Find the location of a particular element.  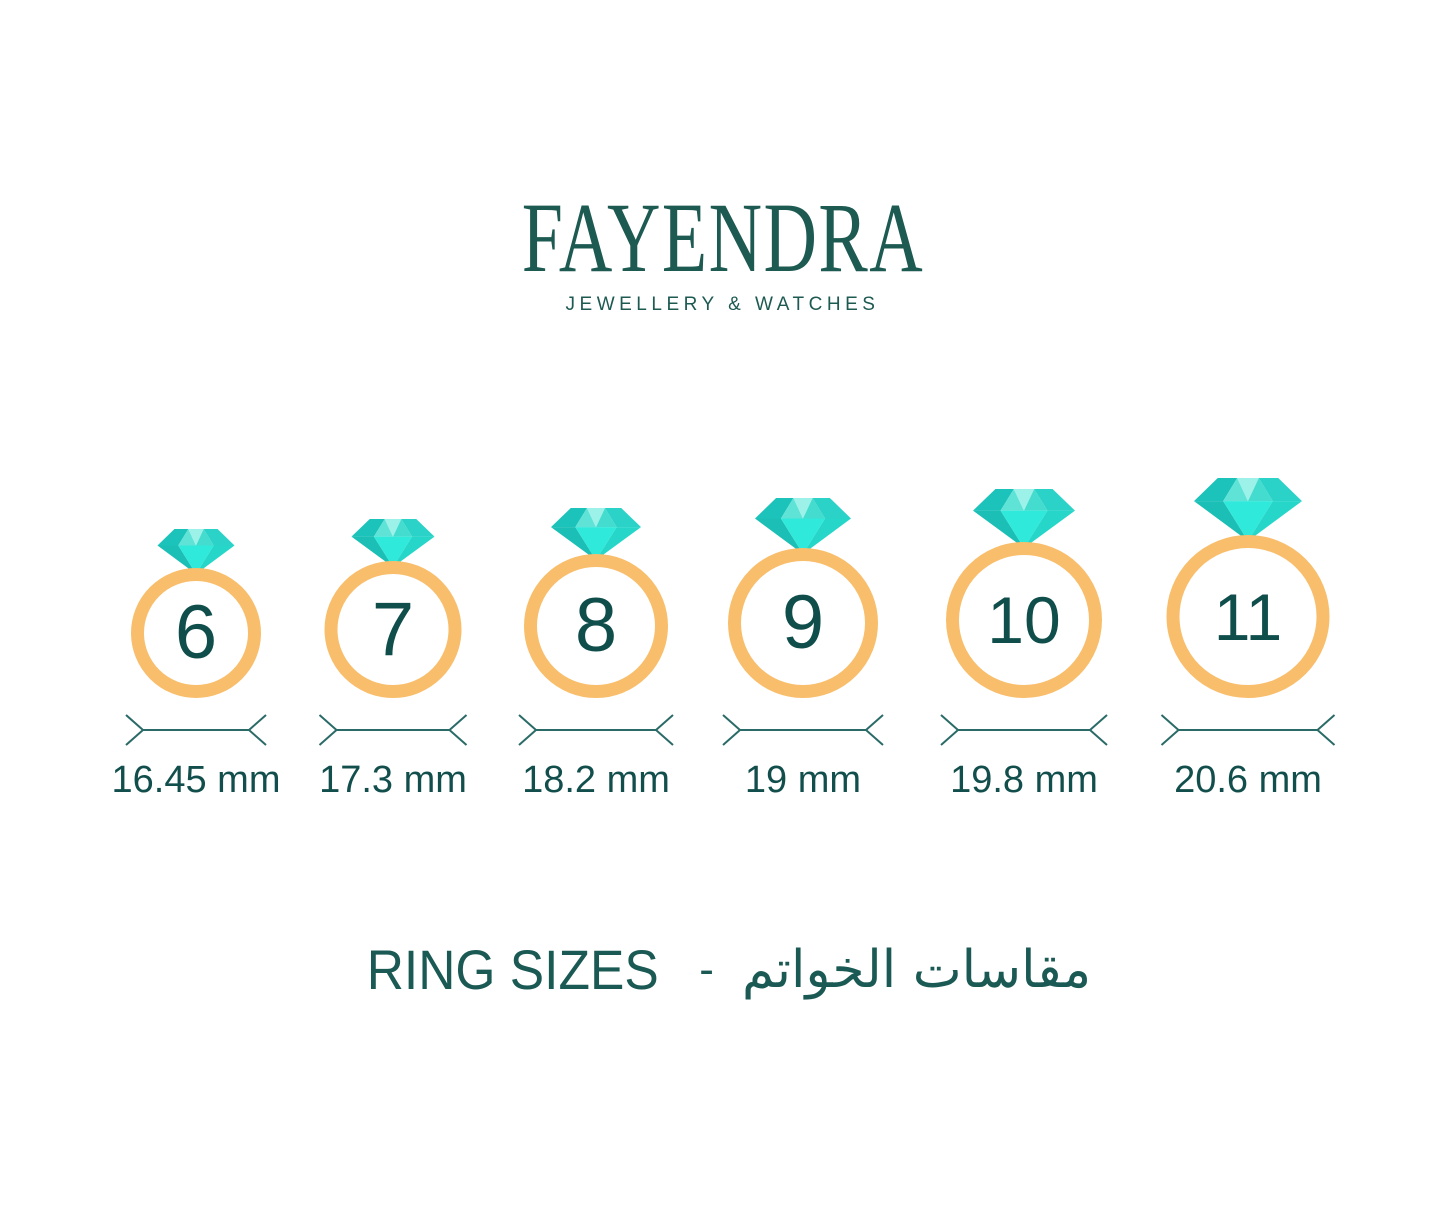

ring-band: 8 is located at coordinates (596, 626).